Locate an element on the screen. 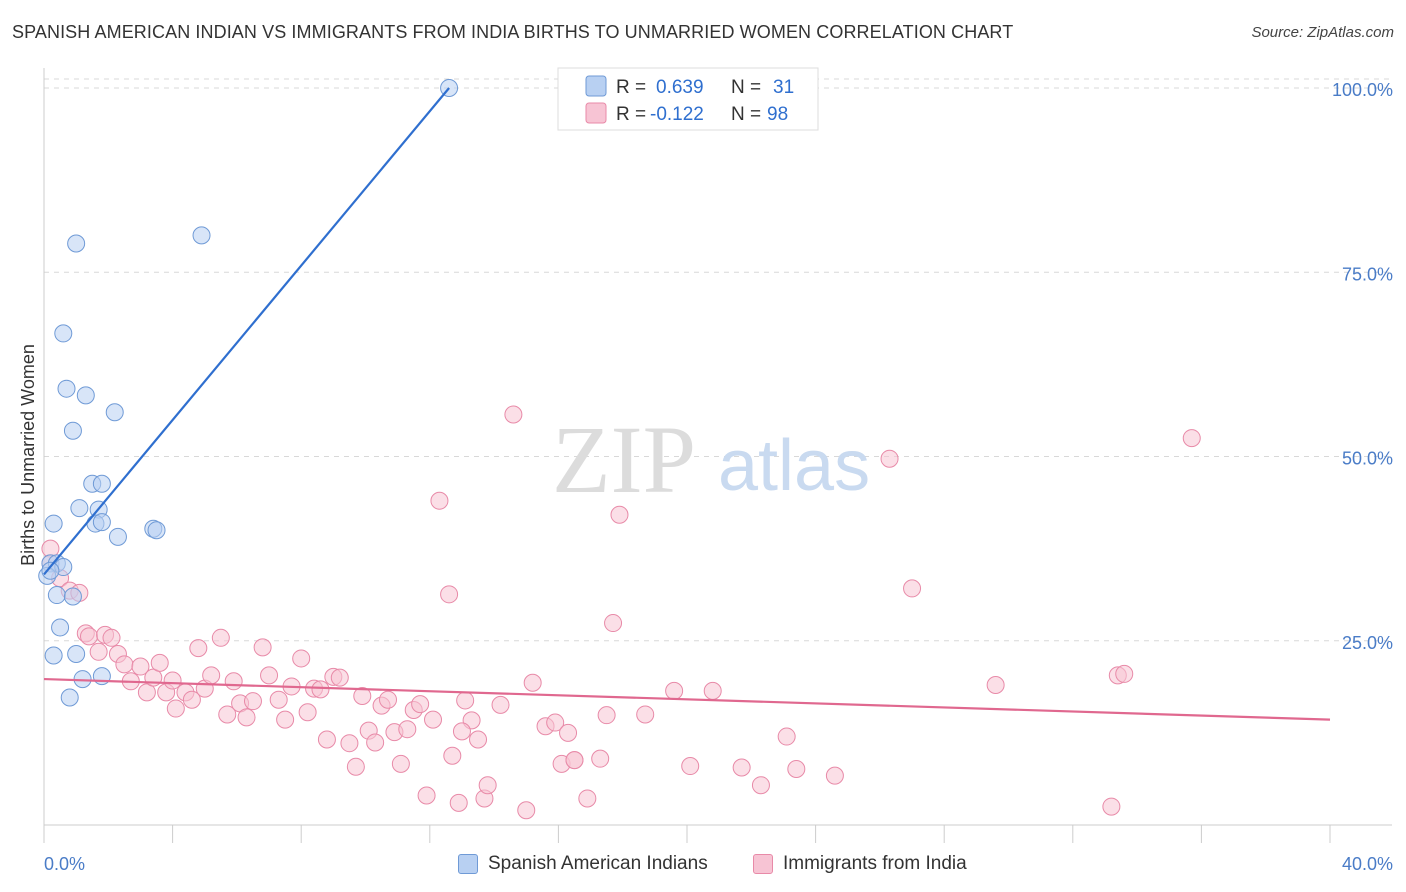 The width and height of the screenshot is (1406, 892). legend-item-immigrants-from-india: Immigrants from India is located at coordinates (860, 864).